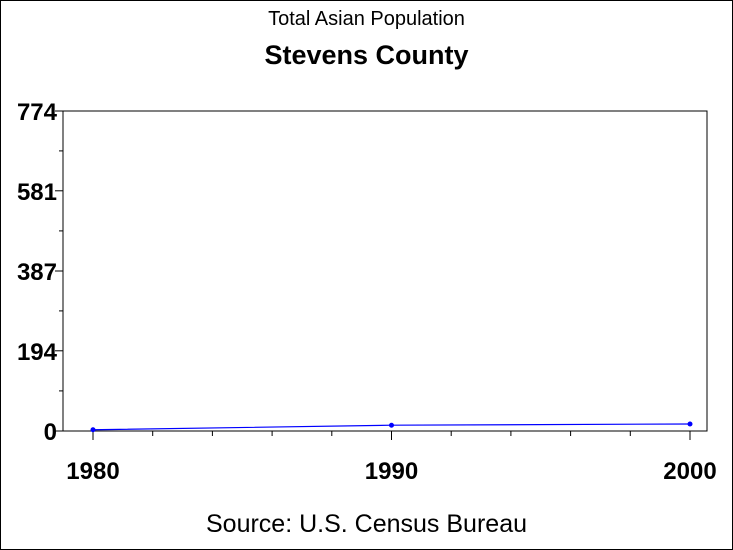  What do you see at coordinates (366, 55) in the screenshot?
I see `chart-title: Stevens County` at bounding box center [366, 55].